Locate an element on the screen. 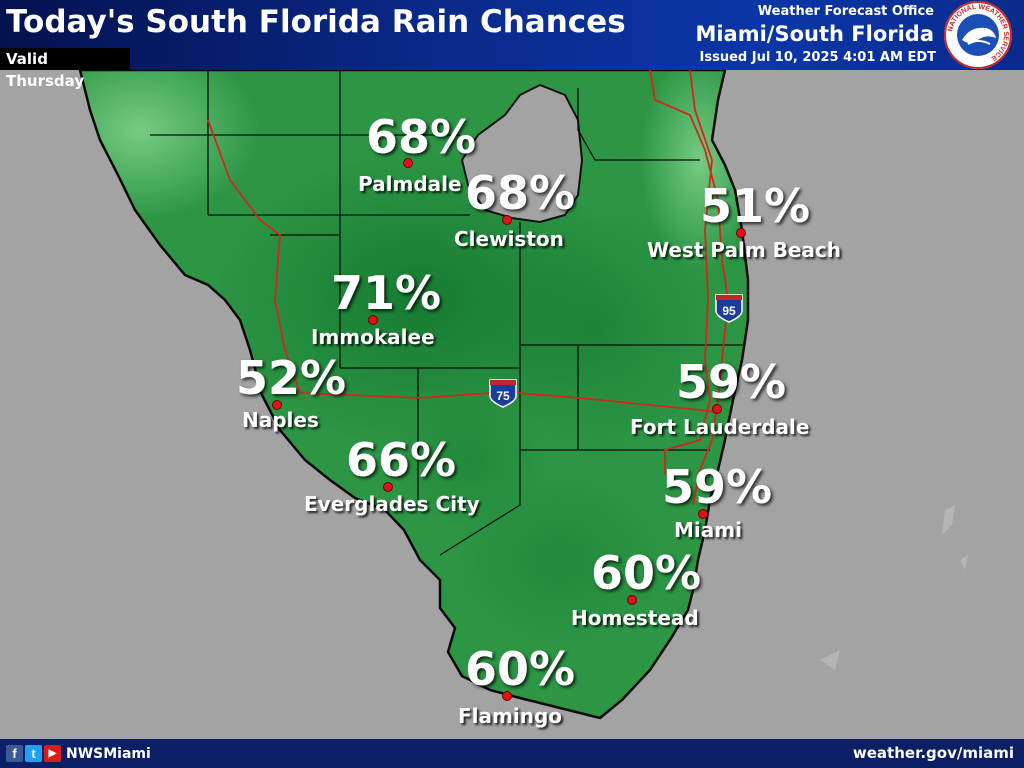 This screenshot has width=1024, height=768. clewiston-chance: 68% is located at coordinates (520, 193).